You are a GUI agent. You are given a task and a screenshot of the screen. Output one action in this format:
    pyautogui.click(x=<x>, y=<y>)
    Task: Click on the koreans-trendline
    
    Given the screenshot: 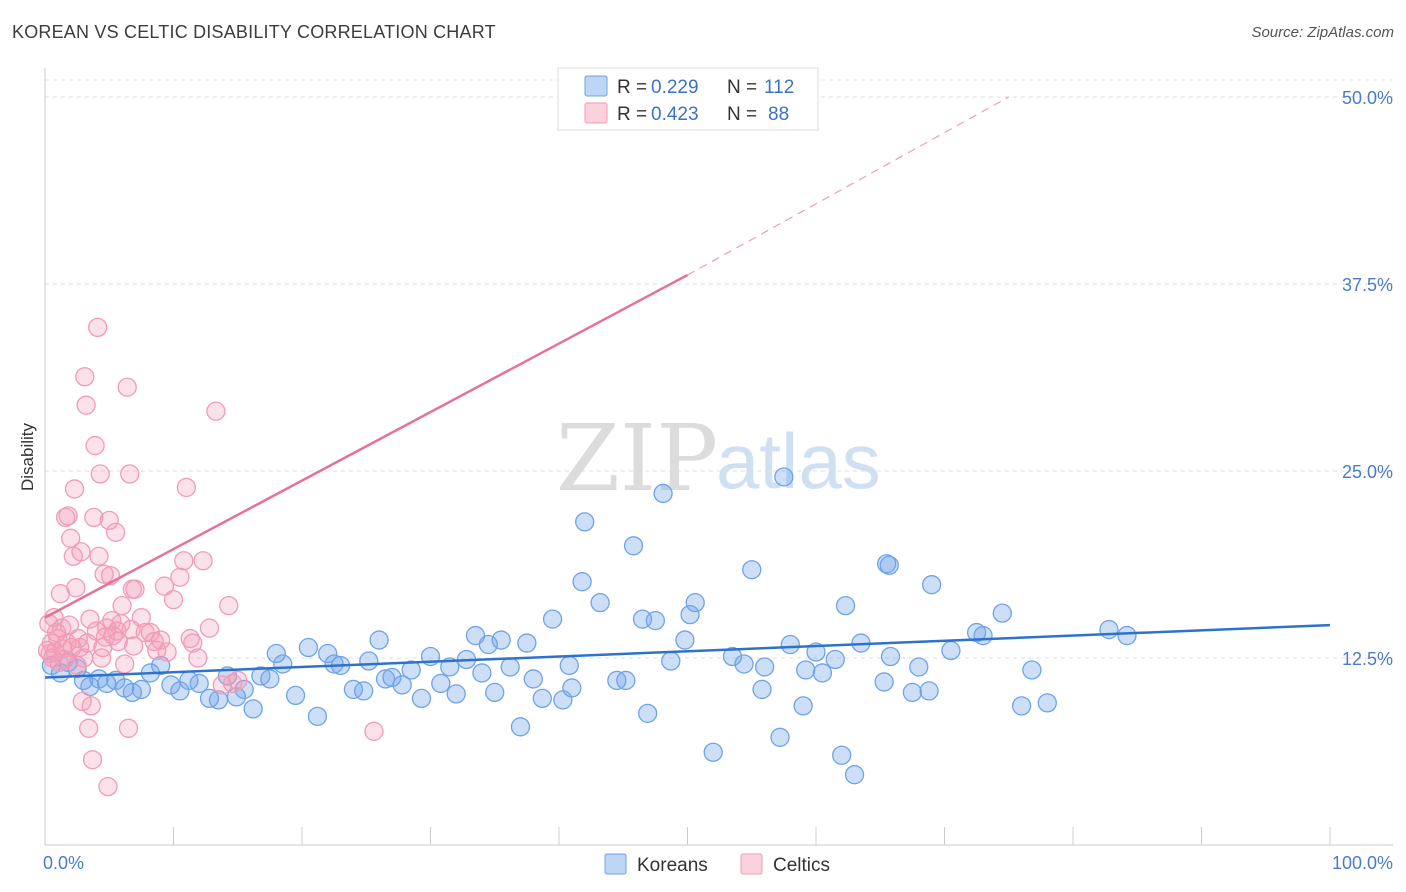 What is the action you would take?
    pyautogui.click(x=687, y=651)
    